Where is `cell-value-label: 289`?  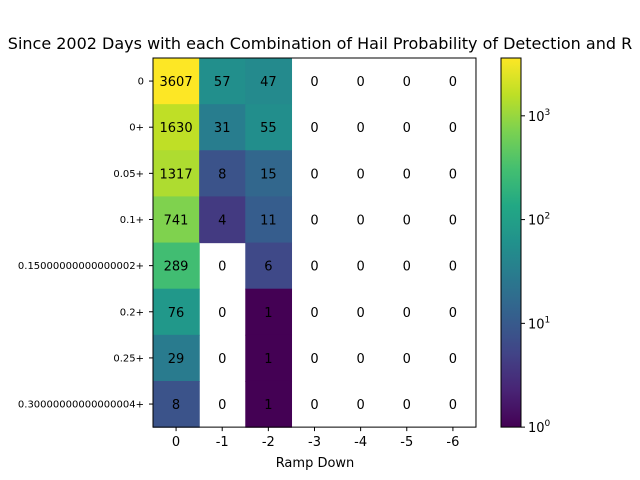
cell-value-label: 289 is located at coordinates (176, 267).